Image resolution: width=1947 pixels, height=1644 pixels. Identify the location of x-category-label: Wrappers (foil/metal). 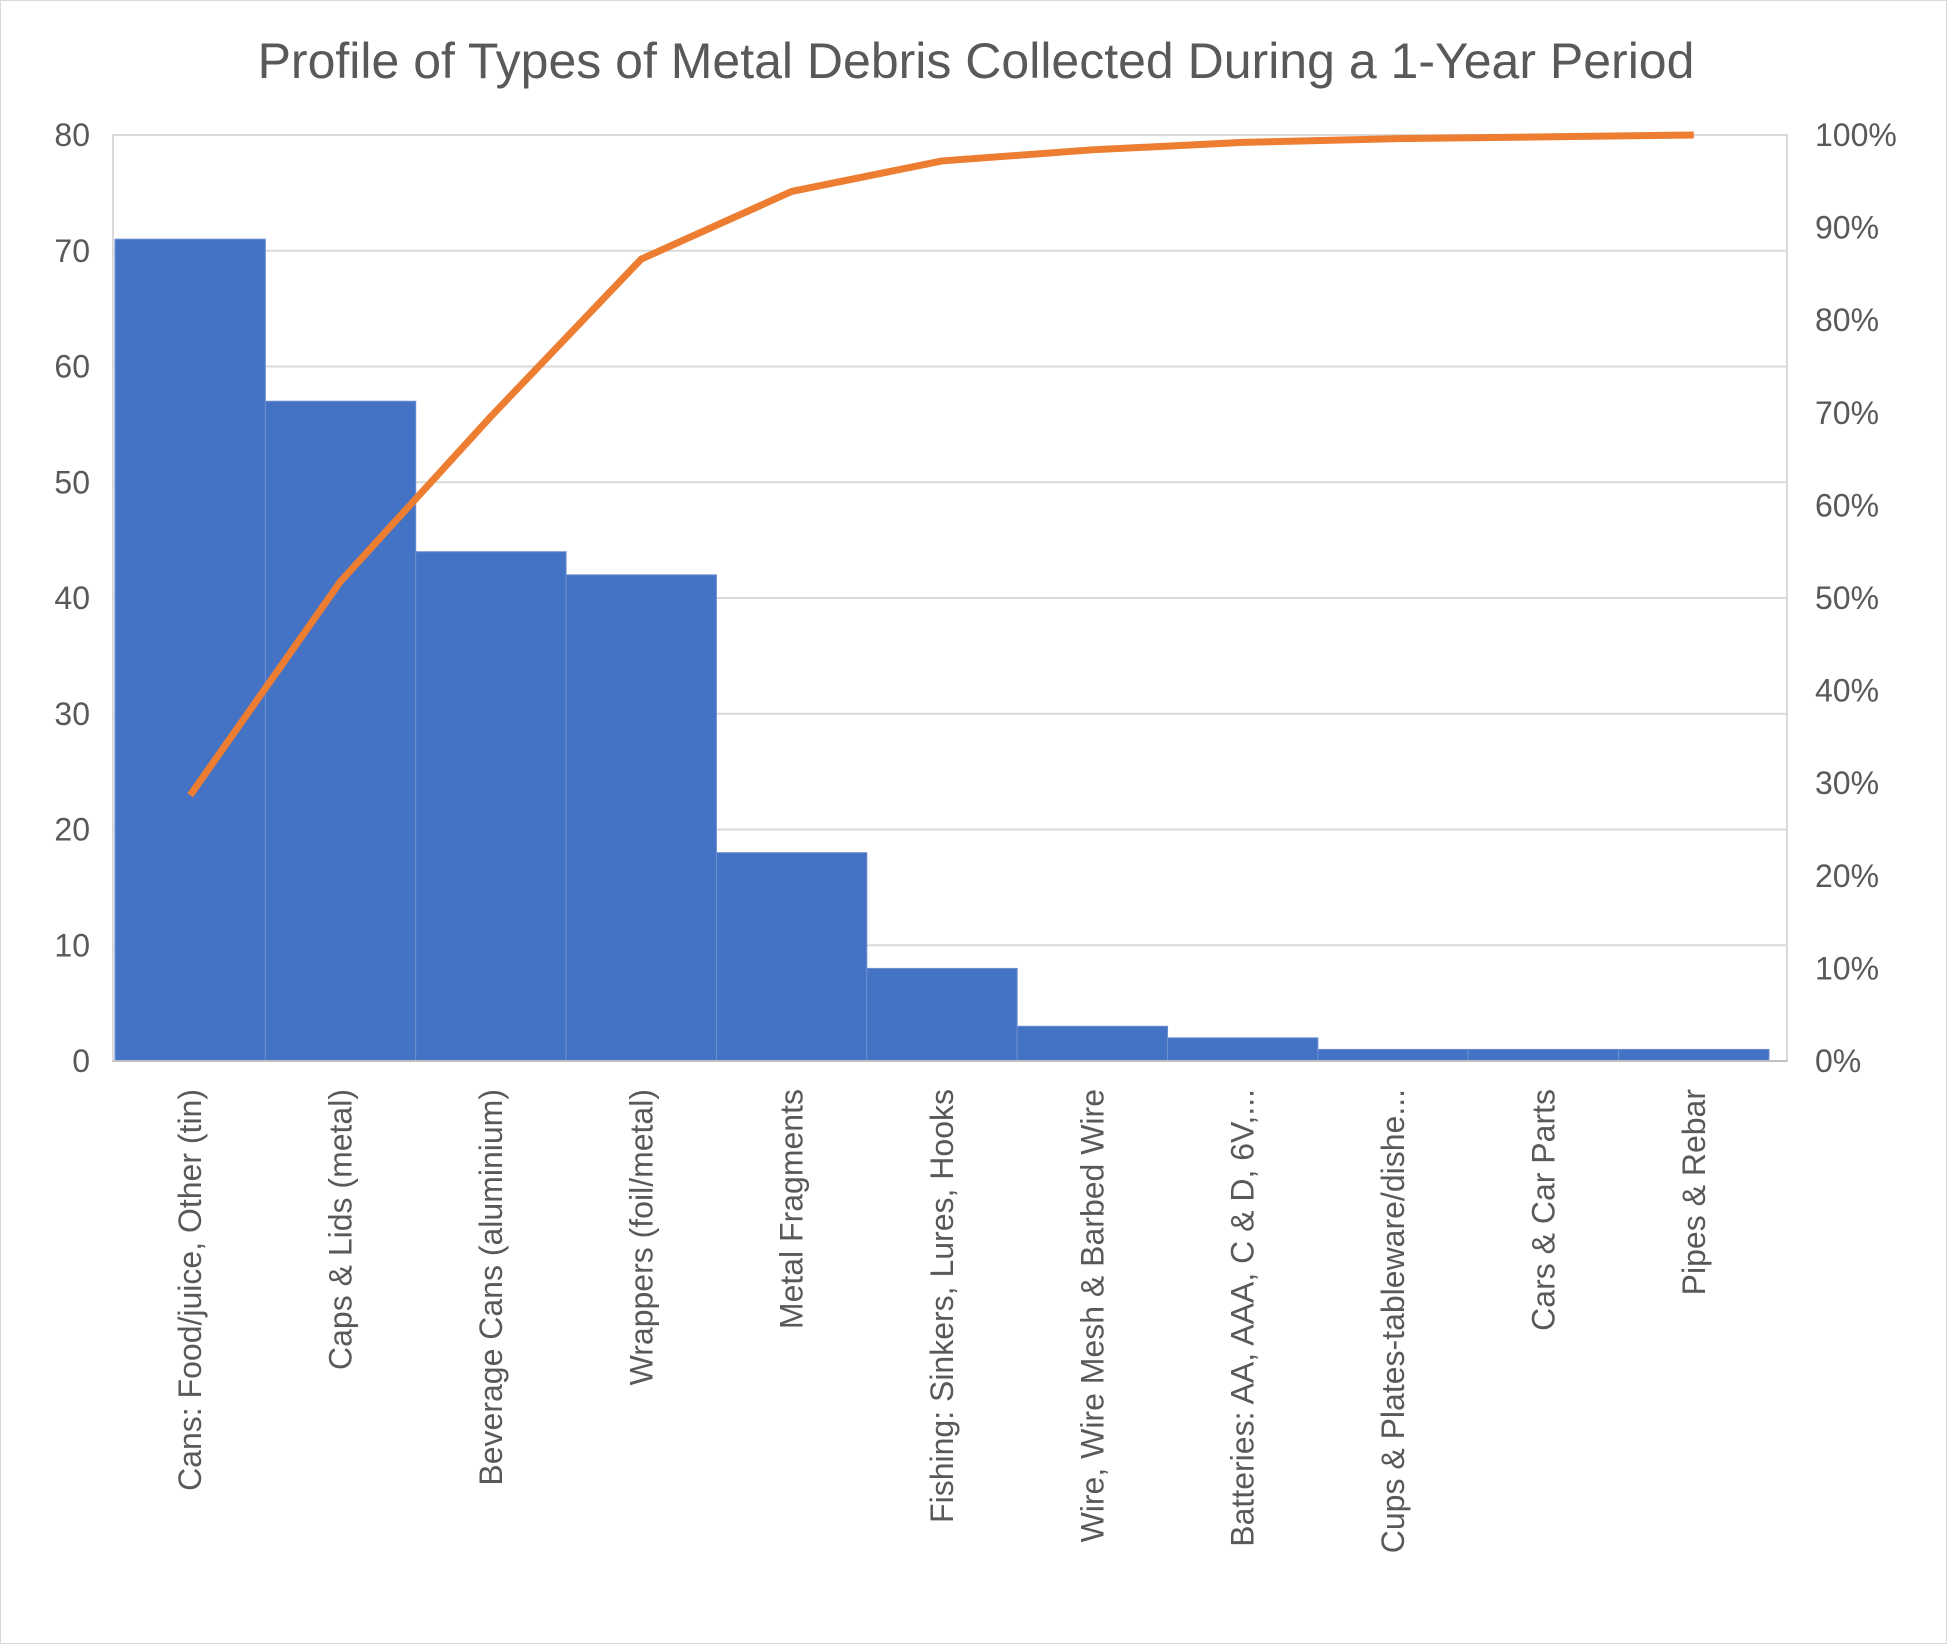
(641, 1237).